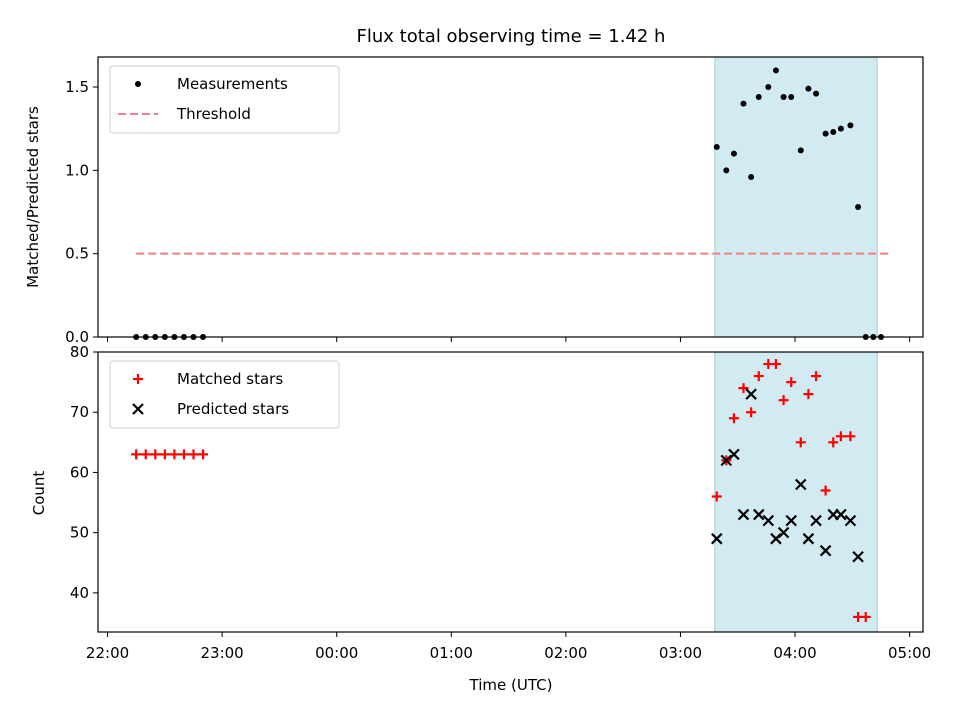  What do you see at coordinates (79, 412) in the screenshot?
I see `y-tick-label: 70` at bounding box center [79, 412].